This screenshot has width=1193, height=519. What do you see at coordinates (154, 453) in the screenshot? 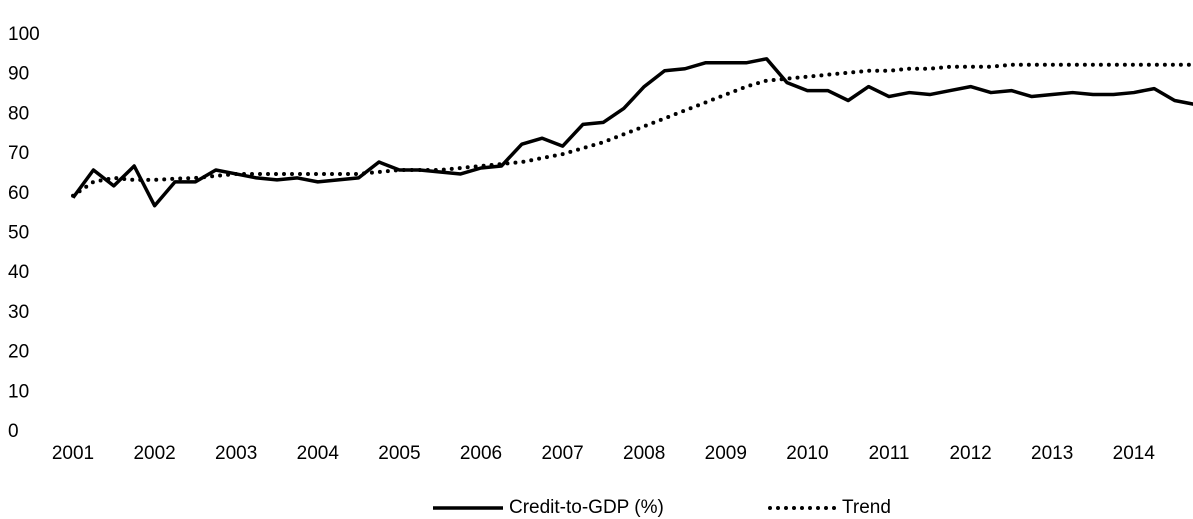
I see `x-tick-label: 2002` at bounding box center [154, 453].